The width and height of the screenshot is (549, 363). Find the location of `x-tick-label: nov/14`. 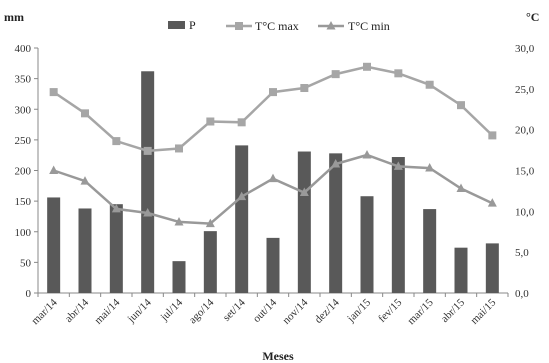

x-tick-label: nov/14 is located at coordinates (295, 311).